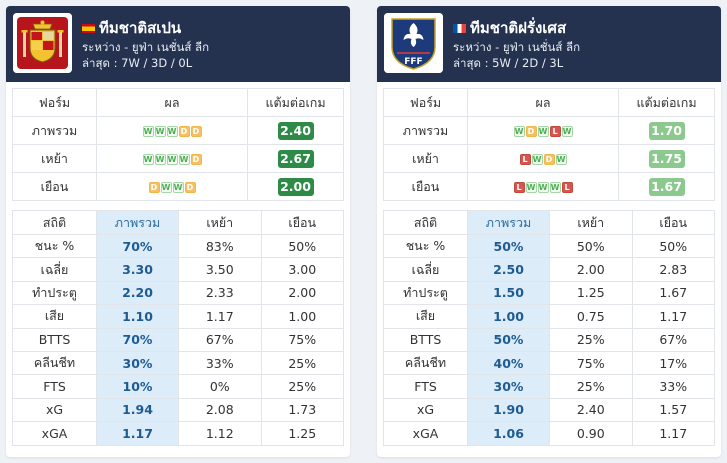  I want to click on stats-row: FTS 30% 25% 33%, so click(549, 386).